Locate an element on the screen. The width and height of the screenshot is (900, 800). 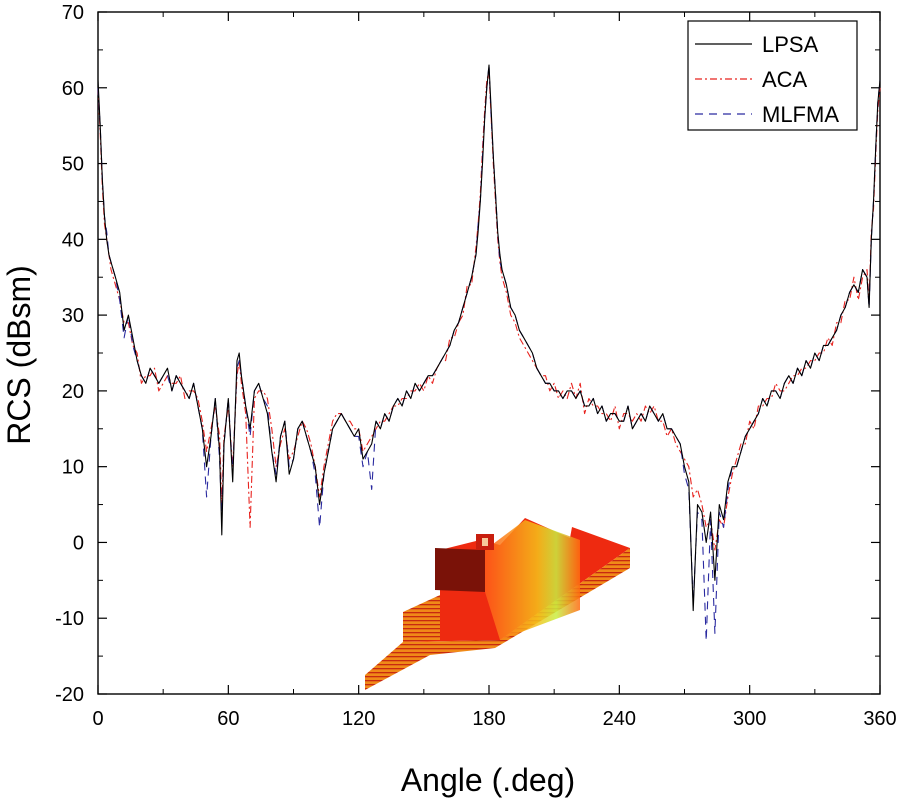
x-tick-label: 240 is located at coordinates (619, 719).